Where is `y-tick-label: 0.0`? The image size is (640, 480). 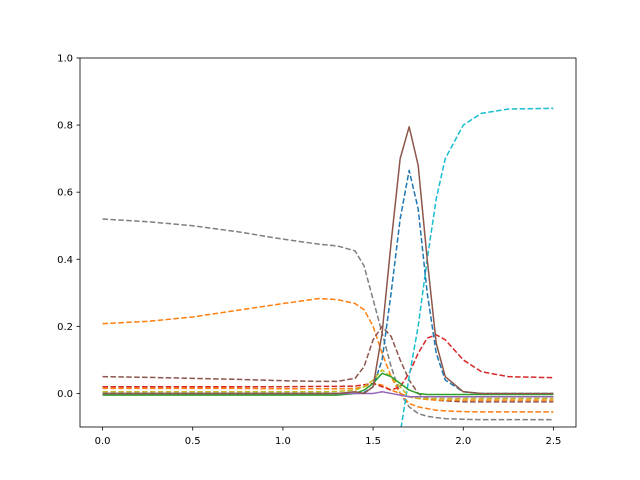
y-tick-label: 0.0 is located at coordinates (65, 394).